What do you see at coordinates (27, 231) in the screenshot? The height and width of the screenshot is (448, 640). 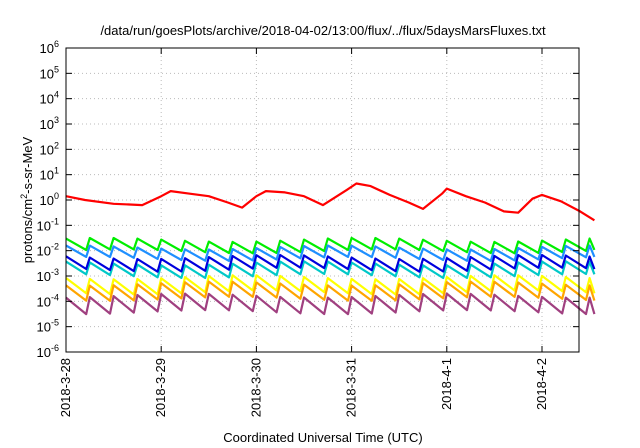 I see `y-axis-label-base: protons/cm` at bounding box center [27, 231].